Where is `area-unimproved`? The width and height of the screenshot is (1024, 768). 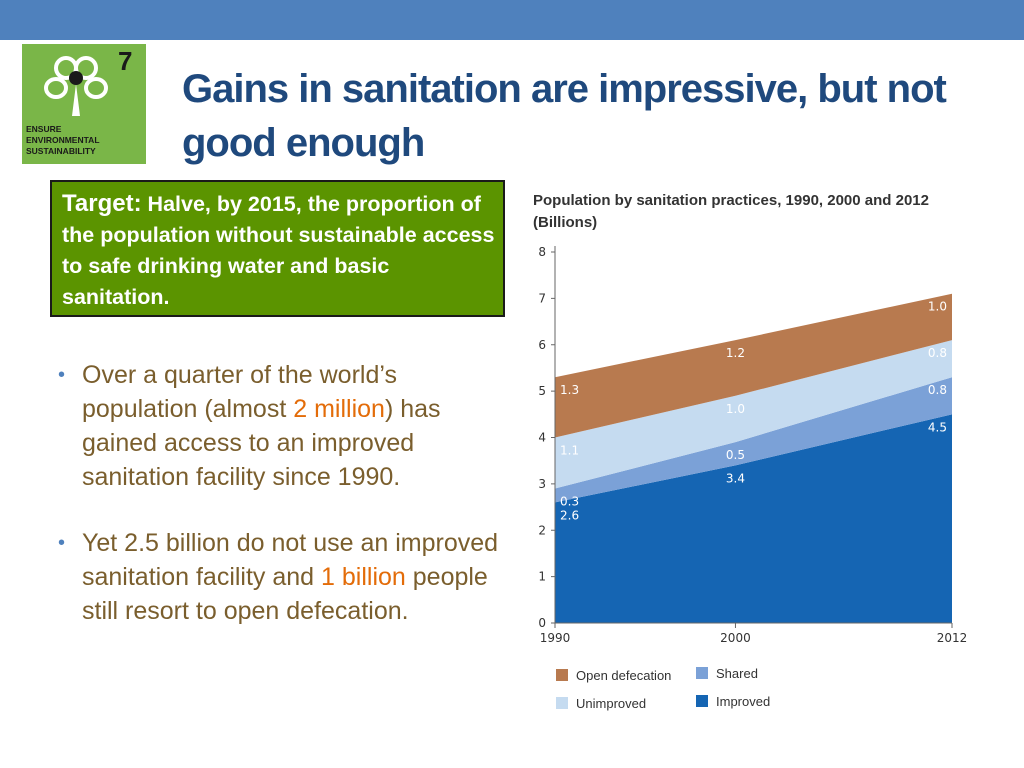
area-unimproved is located at coordinates (753, 414).